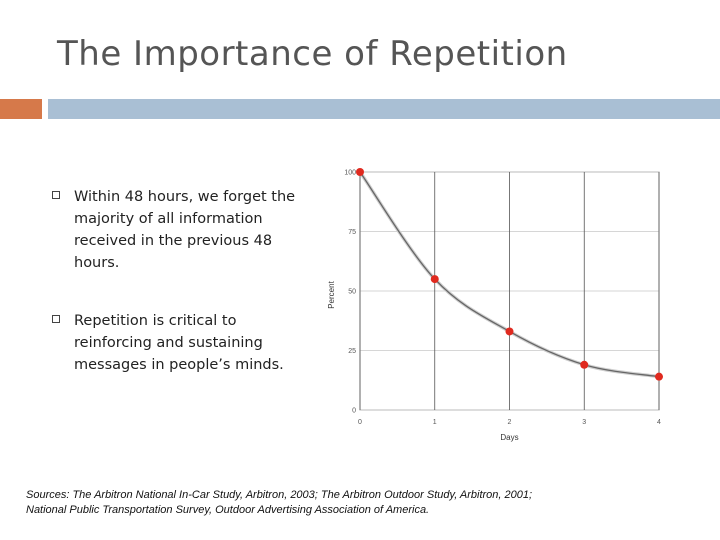 The height and width of the screenshot is (540, 720). Describe the element at coordinates (312, 54) in the screenshot. I see `slide-title: The Importance of Repetition` at that location.